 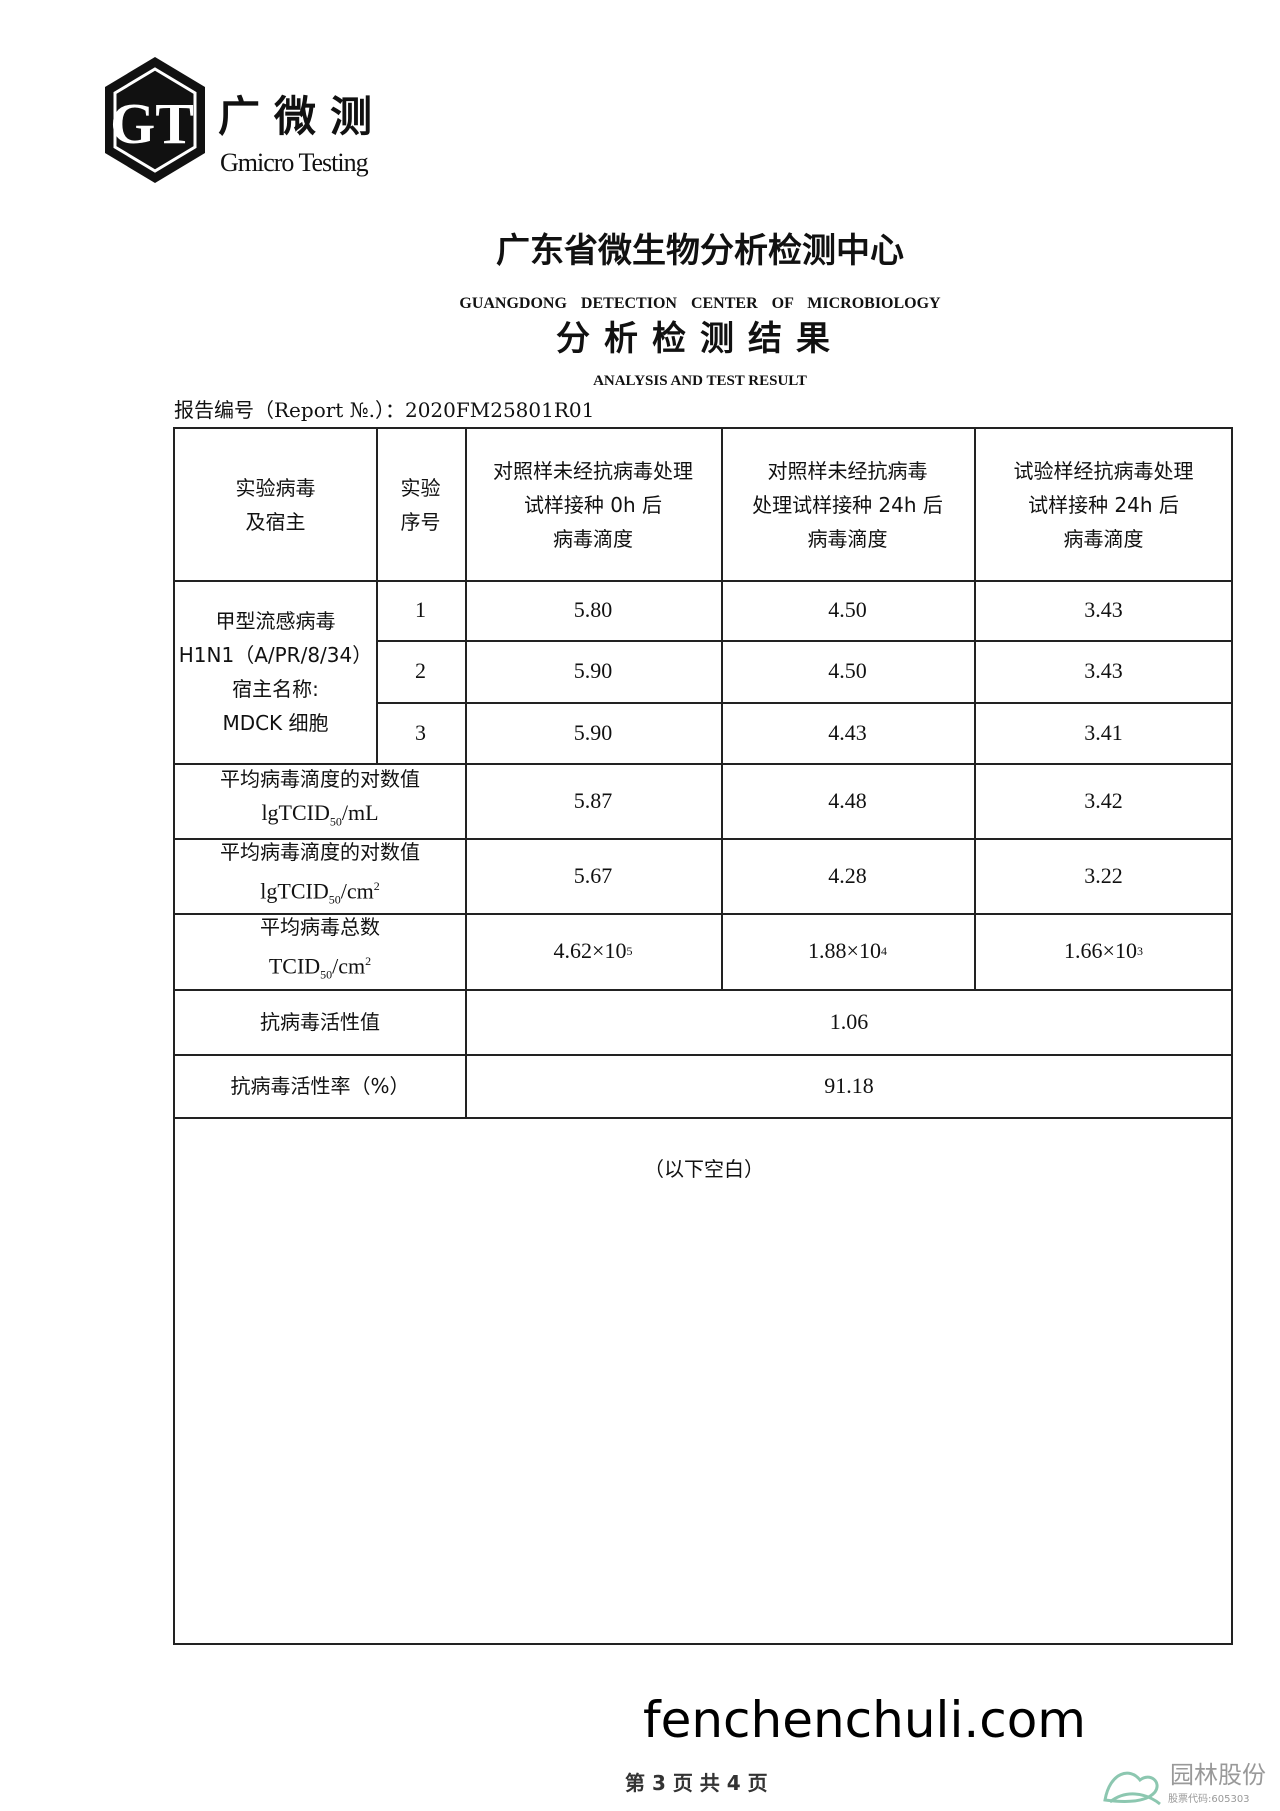 I want to click on blank-note: （以下空白）, so click(x=704, y=1169).